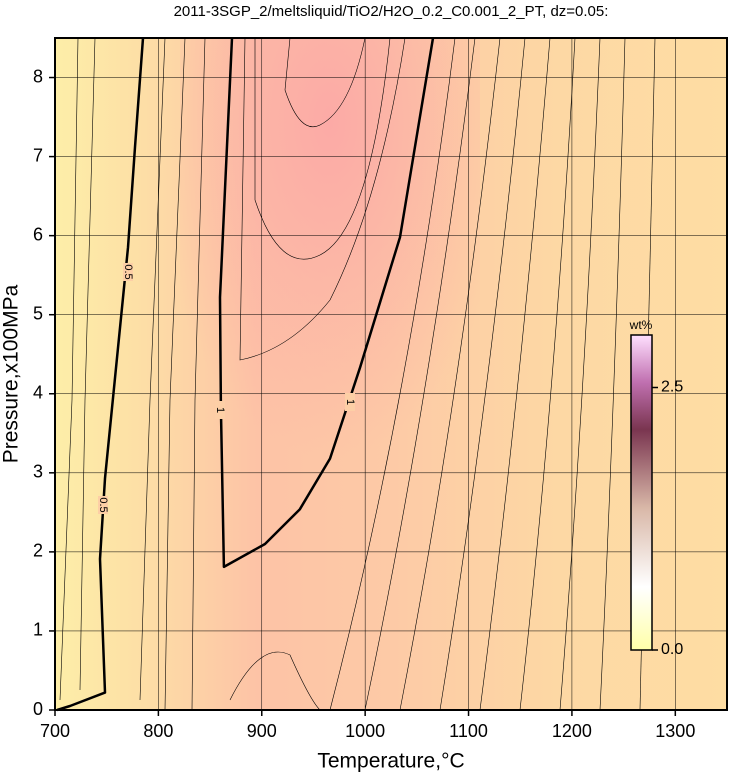 The width and height of the screenshot is (734, 781). I want to click on y-axis-label: Pressure,x100MPa, so click(11, 373).